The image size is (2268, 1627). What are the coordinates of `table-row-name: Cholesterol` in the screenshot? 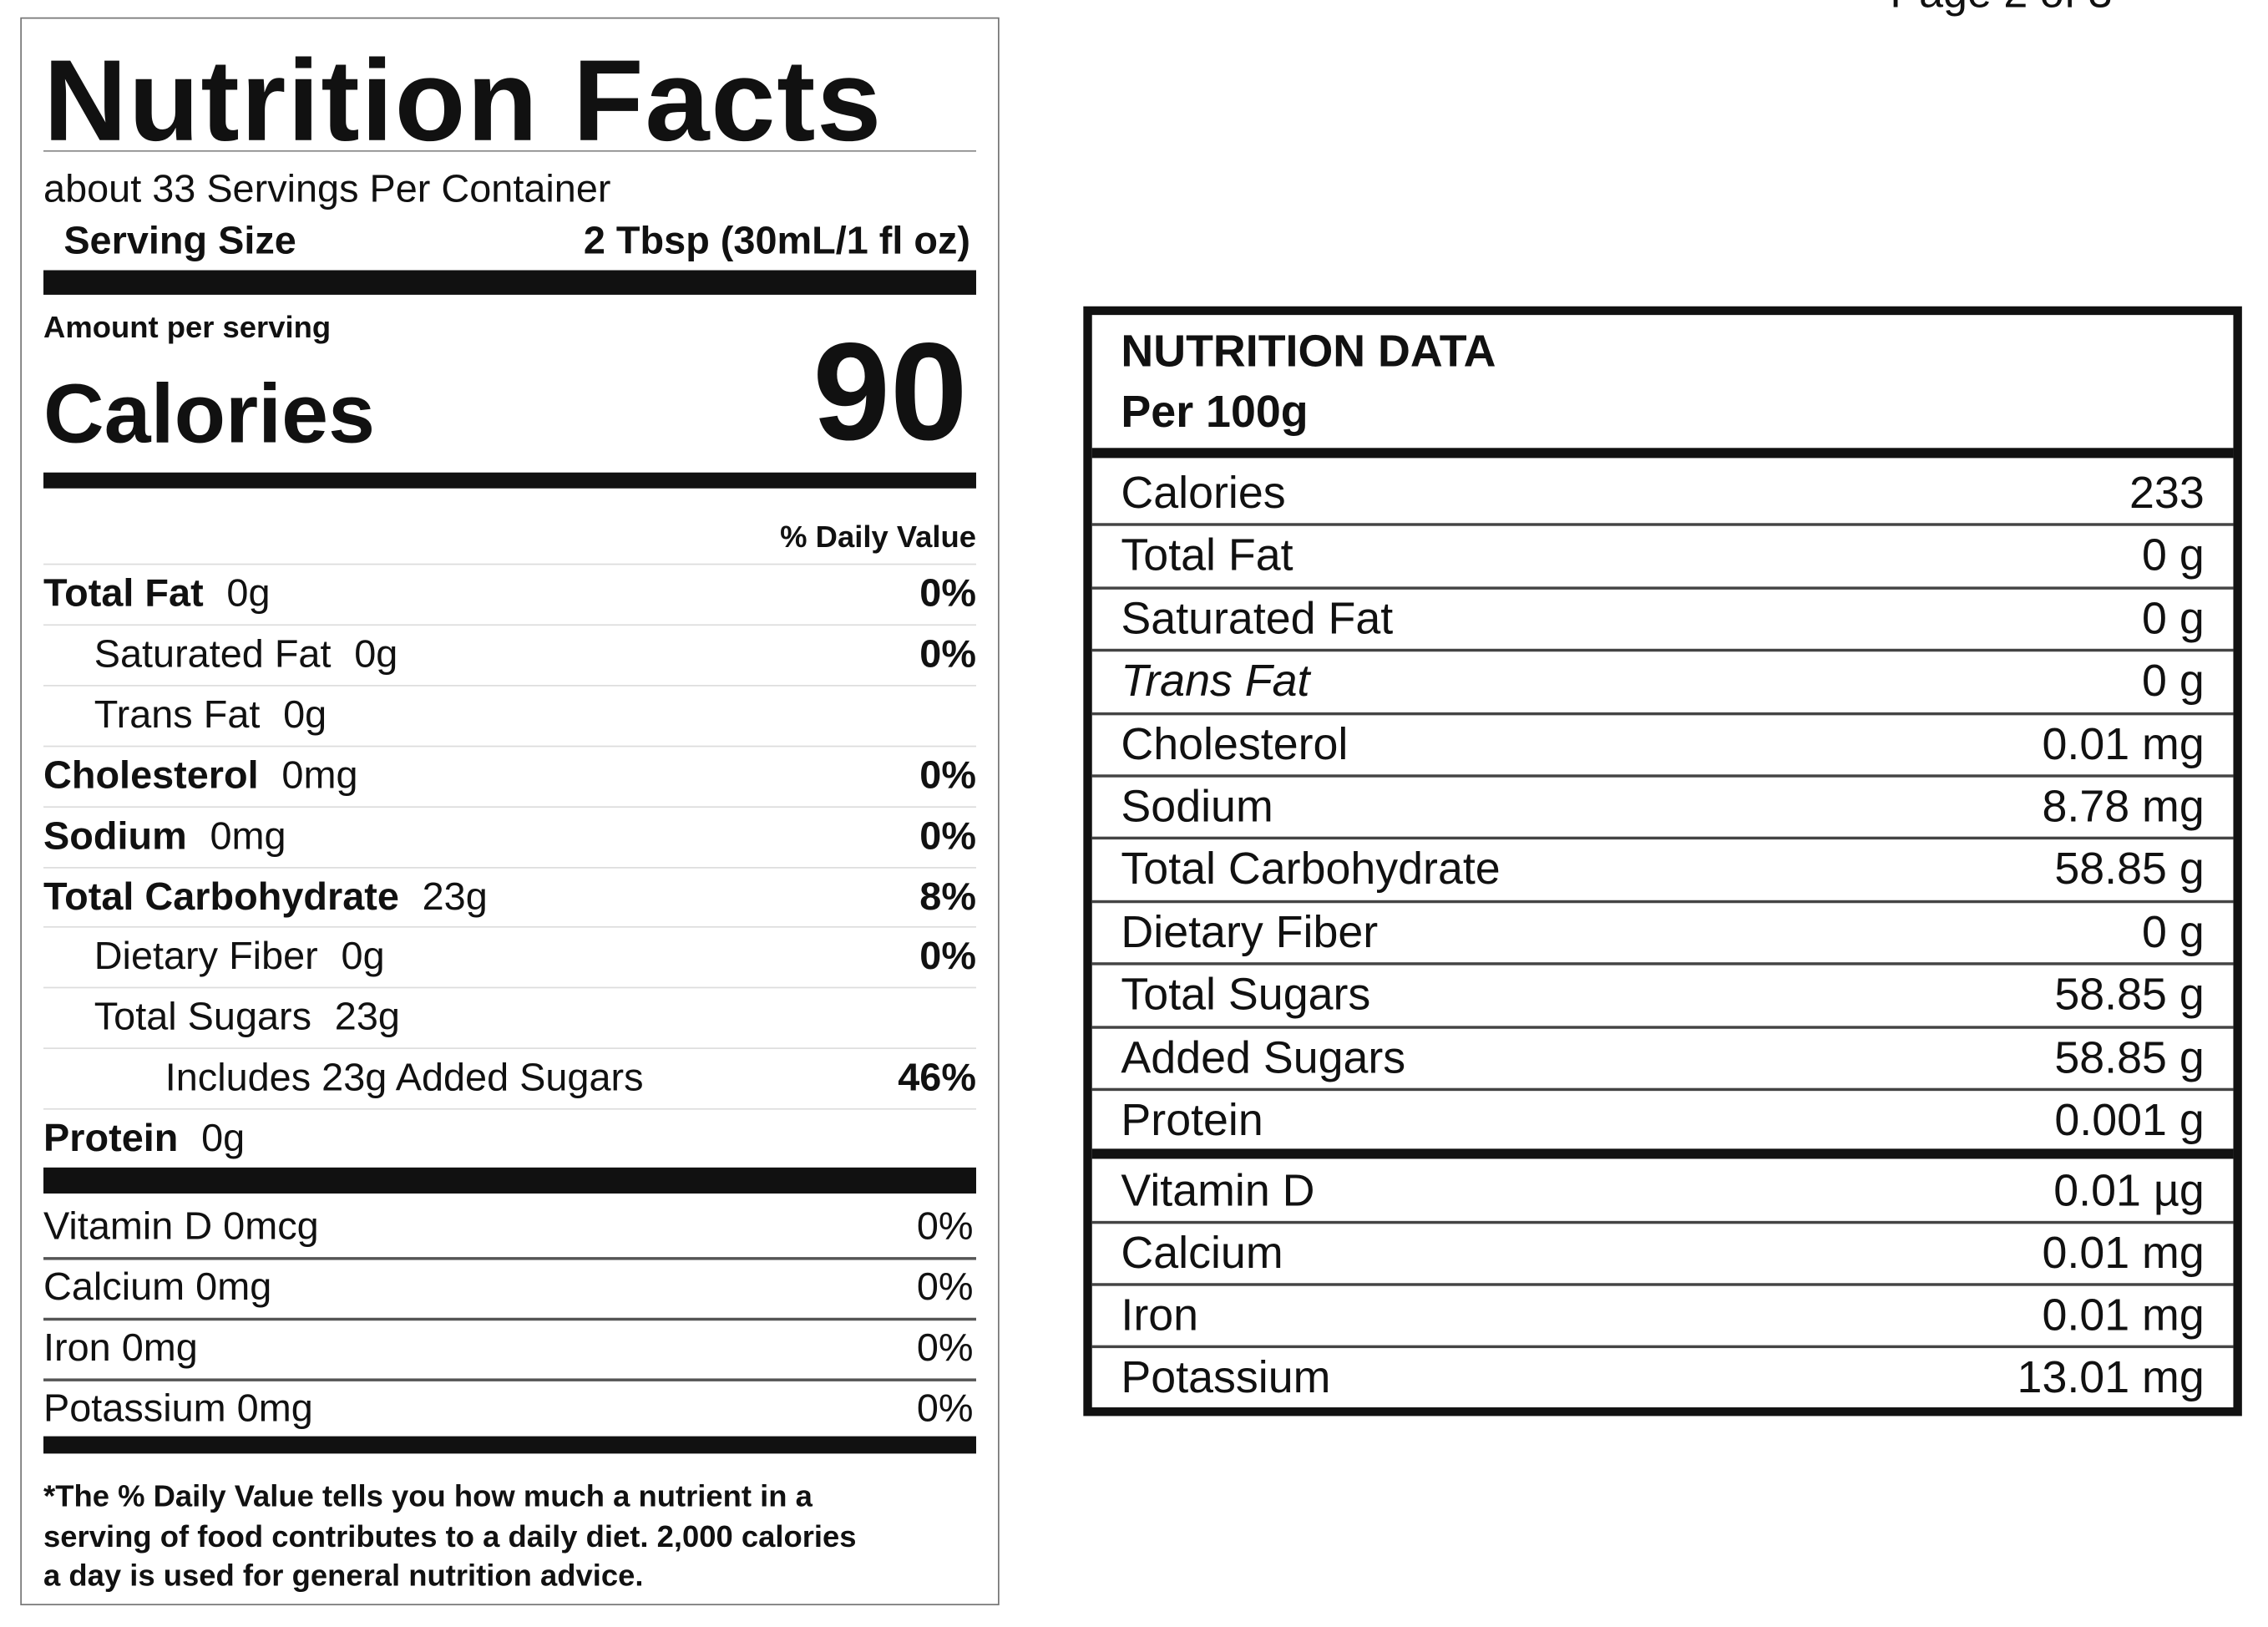 It's located at (1235, 743).